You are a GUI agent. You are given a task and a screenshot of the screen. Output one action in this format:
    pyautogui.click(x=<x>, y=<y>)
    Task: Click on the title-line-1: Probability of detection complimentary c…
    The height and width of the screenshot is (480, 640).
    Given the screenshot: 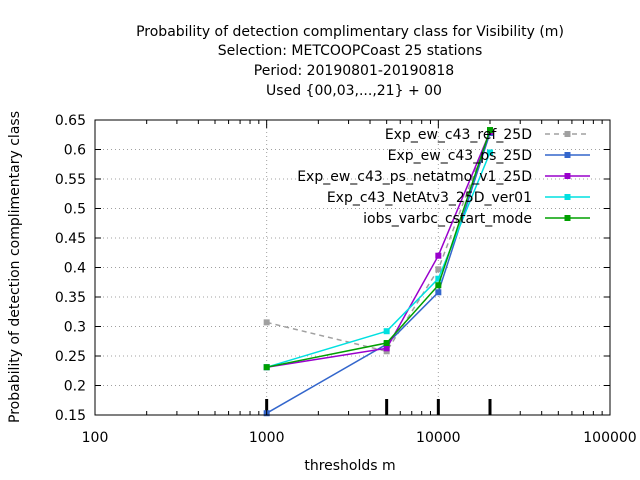 What is the action you would take?
    pyautogui.click(x=350, y=32)
    